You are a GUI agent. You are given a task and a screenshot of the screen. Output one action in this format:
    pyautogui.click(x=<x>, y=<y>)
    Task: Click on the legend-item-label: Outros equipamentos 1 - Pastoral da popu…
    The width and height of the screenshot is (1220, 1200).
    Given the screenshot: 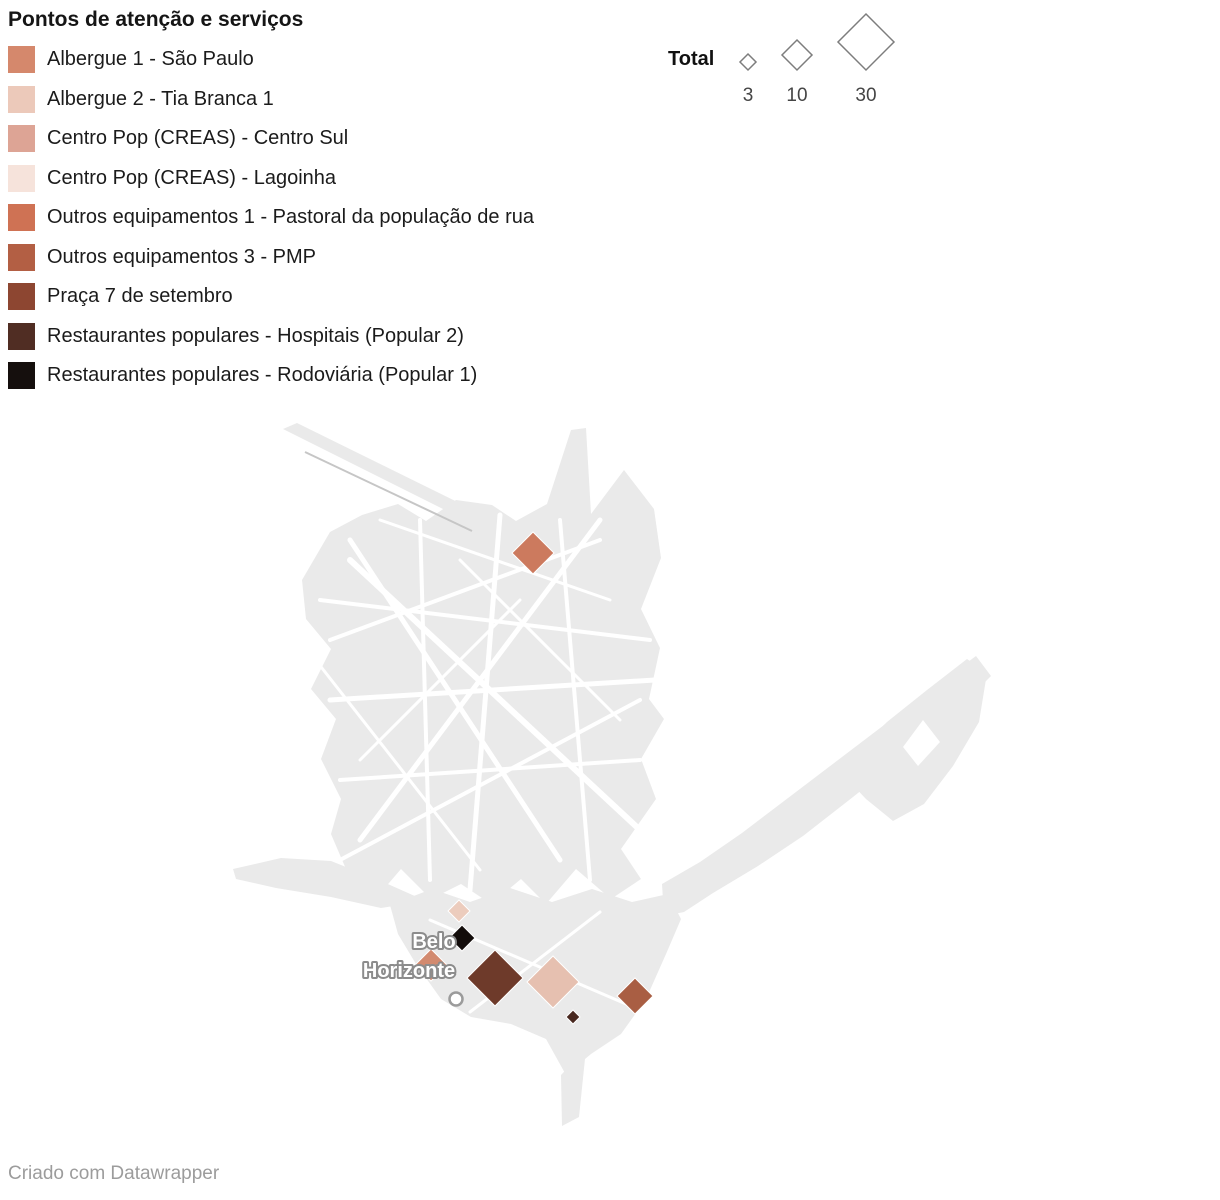 What is the action you would take?
    pyautogui.click(x=290, y=217)
    